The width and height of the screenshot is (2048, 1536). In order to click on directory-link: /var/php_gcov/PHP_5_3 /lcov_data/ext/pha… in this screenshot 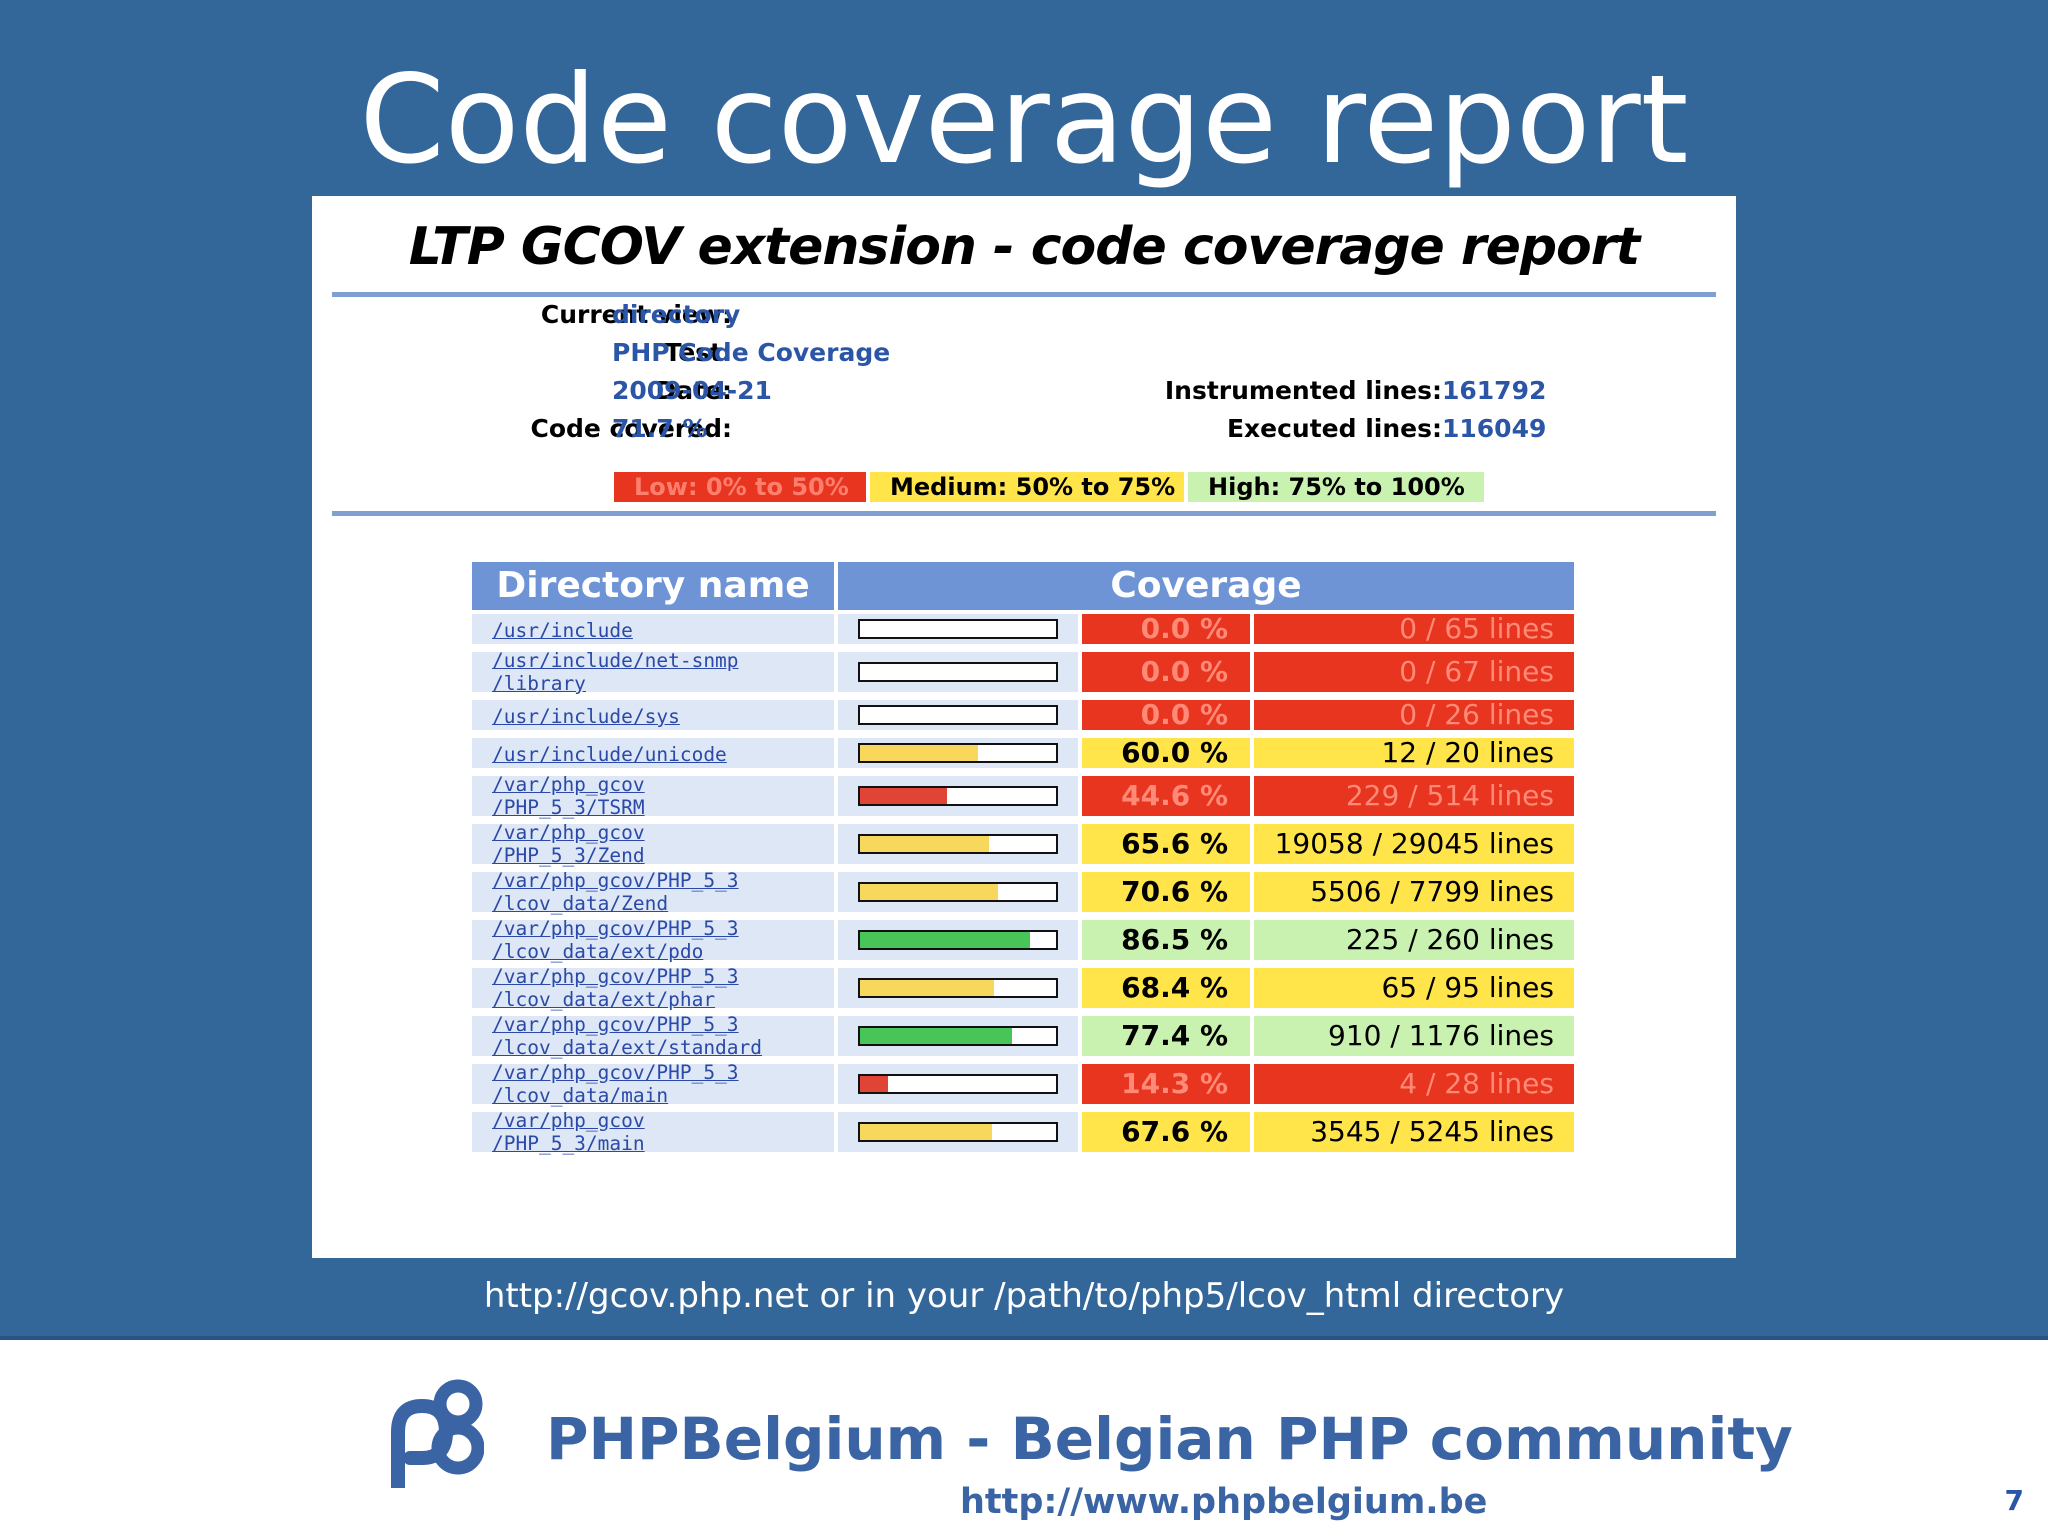, I will do `click(615, 988)`.